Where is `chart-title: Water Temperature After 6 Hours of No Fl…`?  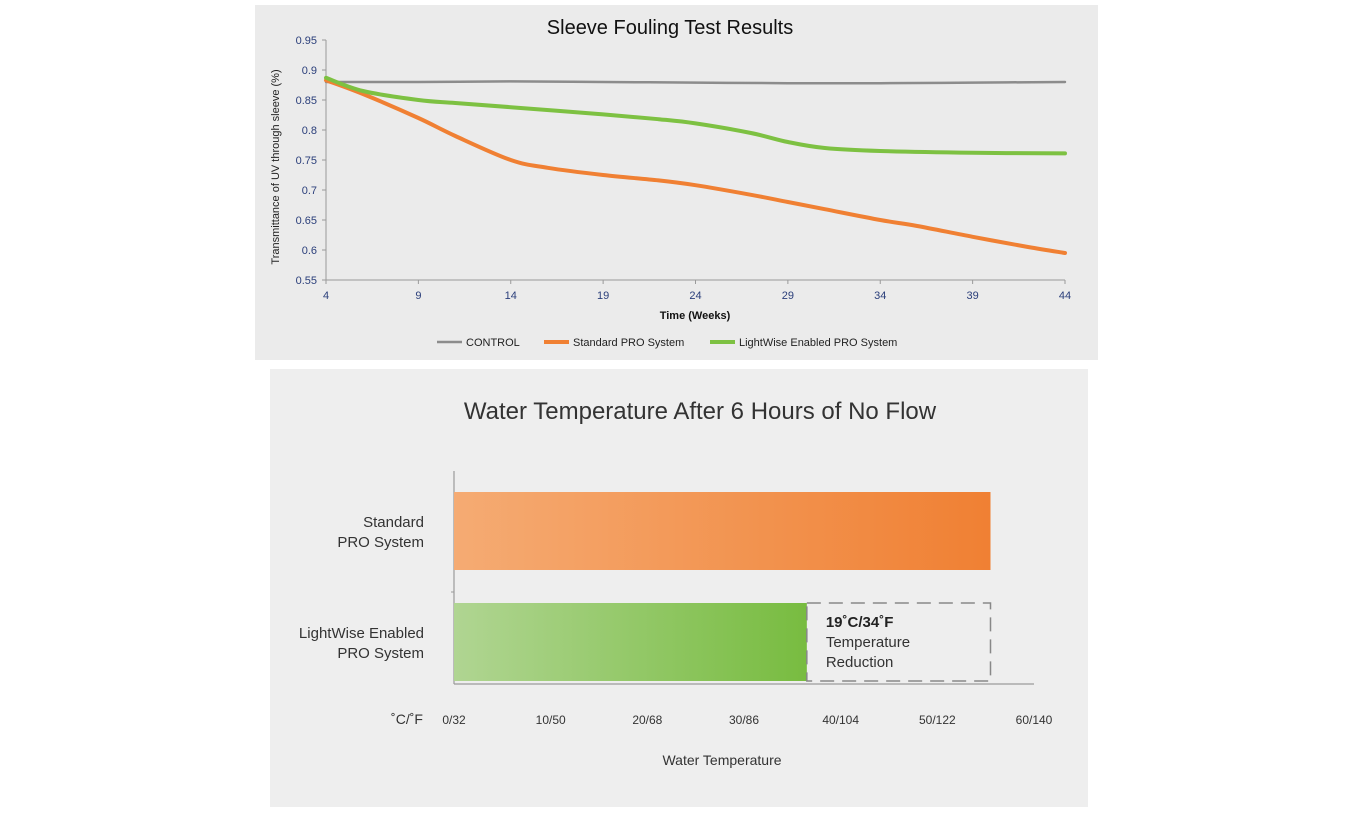
chart-title: Water Temperature After 6 Hours of No Fl… is located at coordinates (700, 411).